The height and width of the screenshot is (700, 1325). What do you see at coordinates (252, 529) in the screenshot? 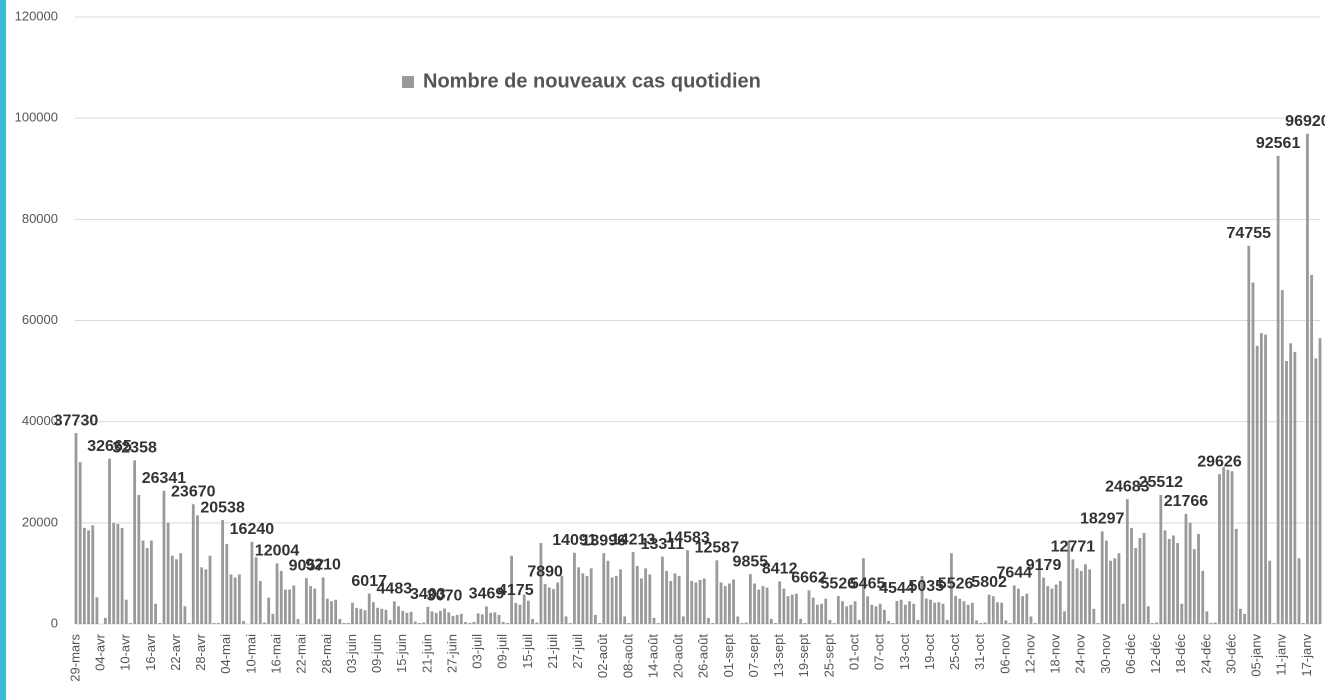
I see `data-label: 16240` at bounding box center [252, 529].